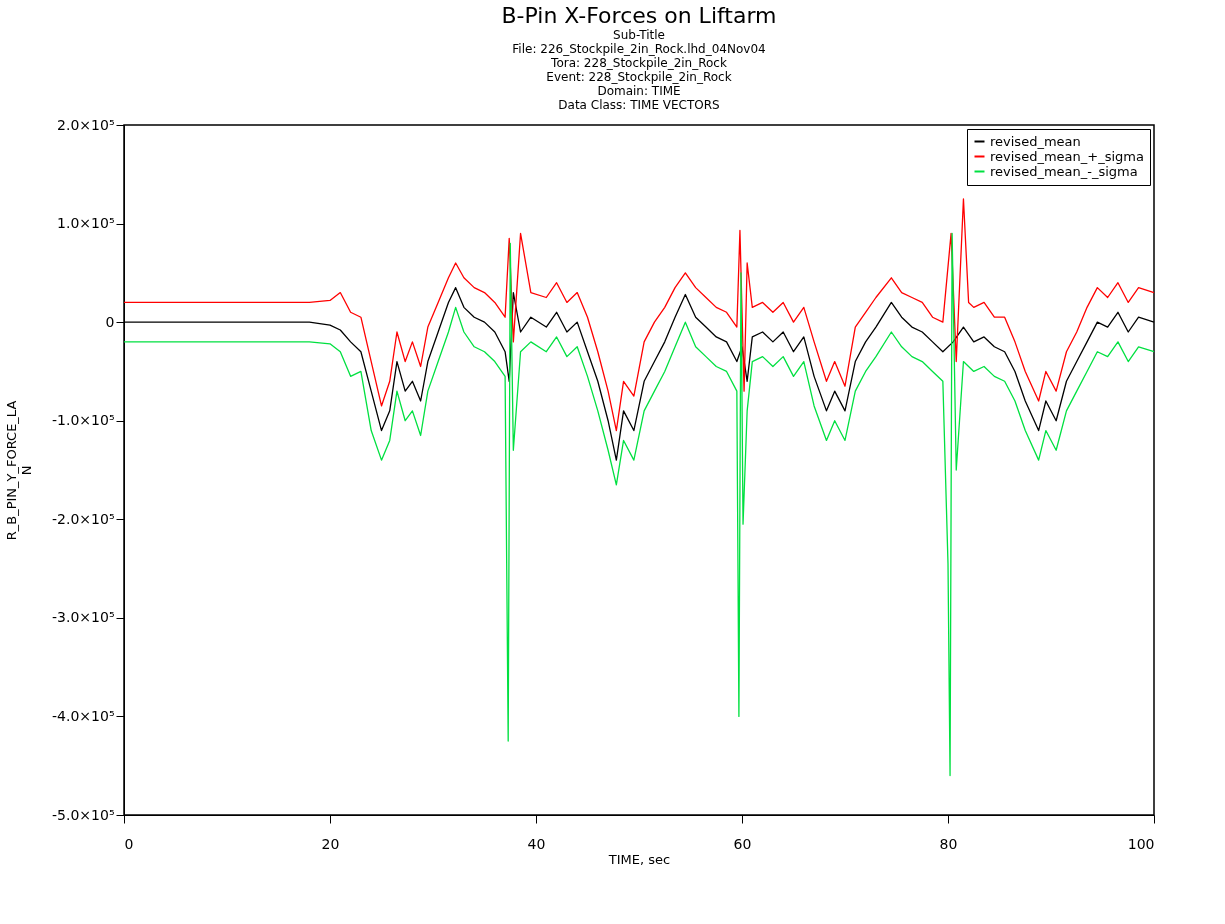  What do you see at coordinates (639, 49) in the screenshot?
I see `text: File: 226_Stockpile_2in_Rock.lhd_04Nov04` at bounding box center [639, 49].